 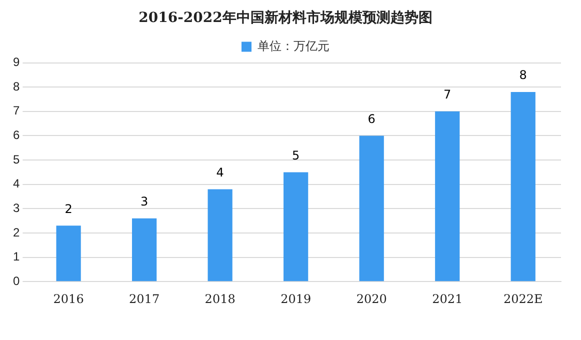 What do you see at coordinates (16, 135) in the screenshot?
I see `y-tick-label: 6` at bounding box center [16, 135].